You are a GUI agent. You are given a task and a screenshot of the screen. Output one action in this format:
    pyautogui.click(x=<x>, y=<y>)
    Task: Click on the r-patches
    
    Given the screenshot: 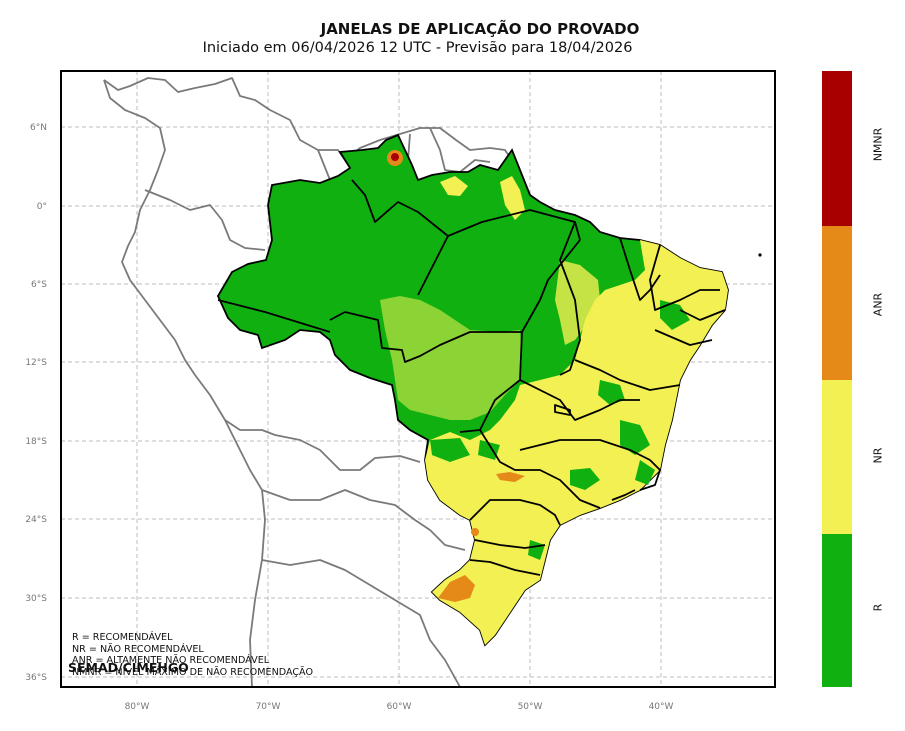 What is the action you would take?
    pyautogui.click(x=560, y=430)
    